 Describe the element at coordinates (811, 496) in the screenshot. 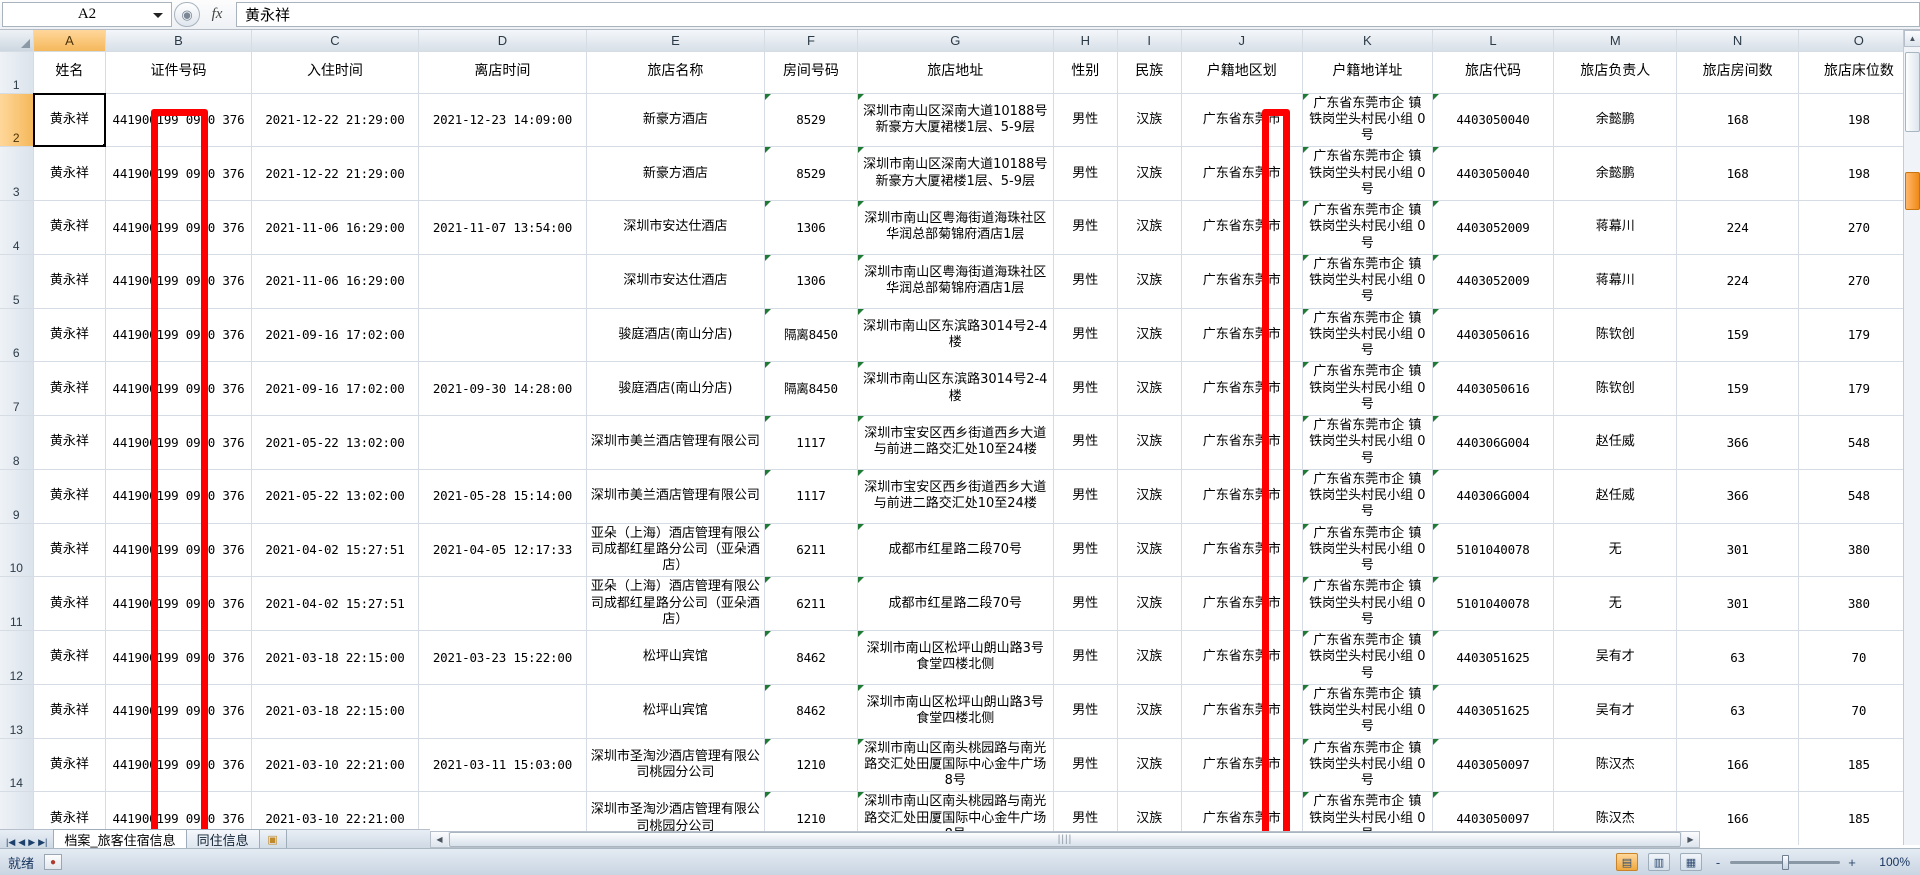

I see `cell-F9: 1117` at that location.